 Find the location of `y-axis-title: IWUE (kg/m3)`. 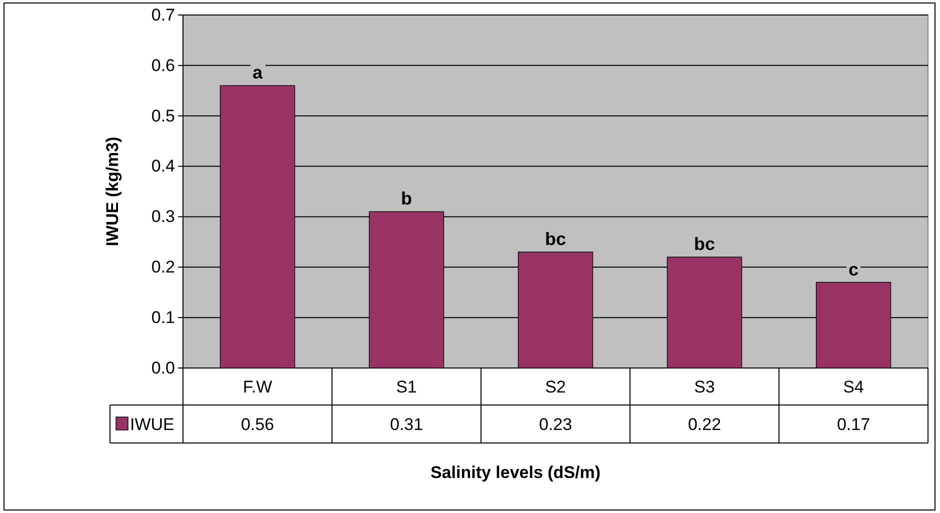

y-axis-title: IWUE (kg/m3) is located at coordinates (112, 191).